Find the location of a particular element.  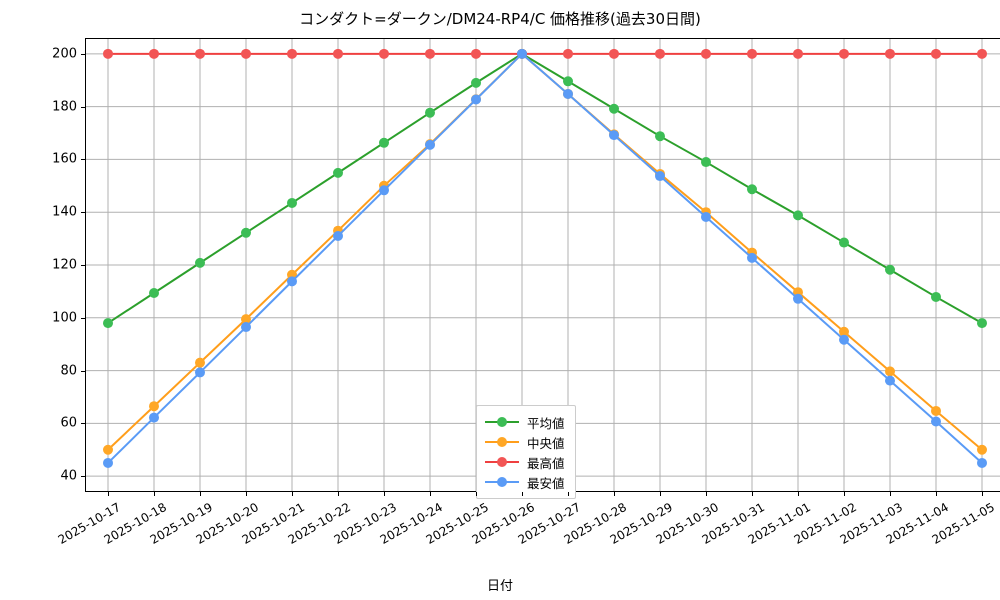

legend-item-3: 最安値 is located at coordinates (525, 482).